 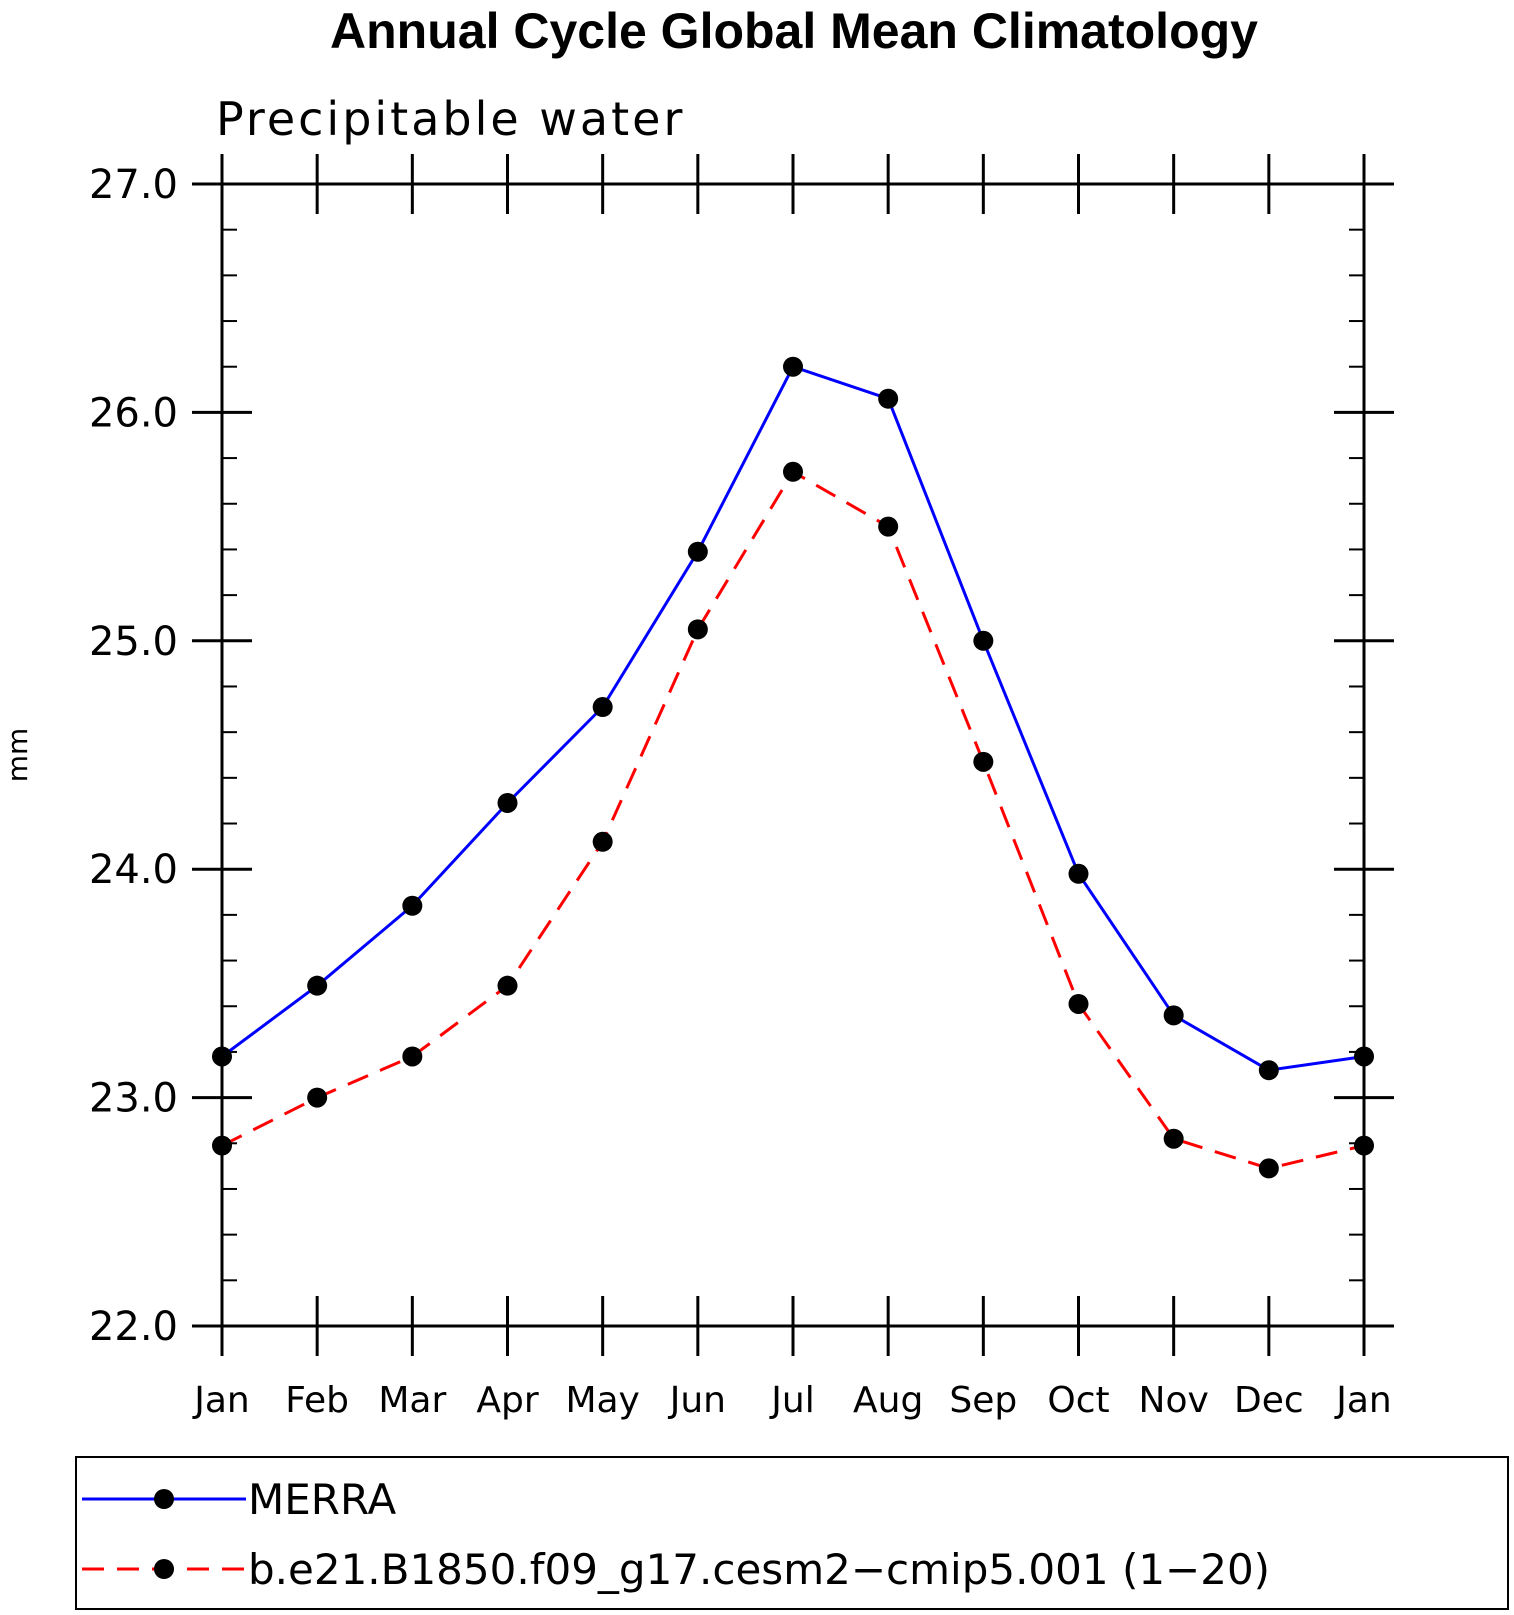 What do you see at coordinates (1174, 1400) in the screenshot?
I see `x-tick-label: Nov` at bounding box center [1174, 1400].